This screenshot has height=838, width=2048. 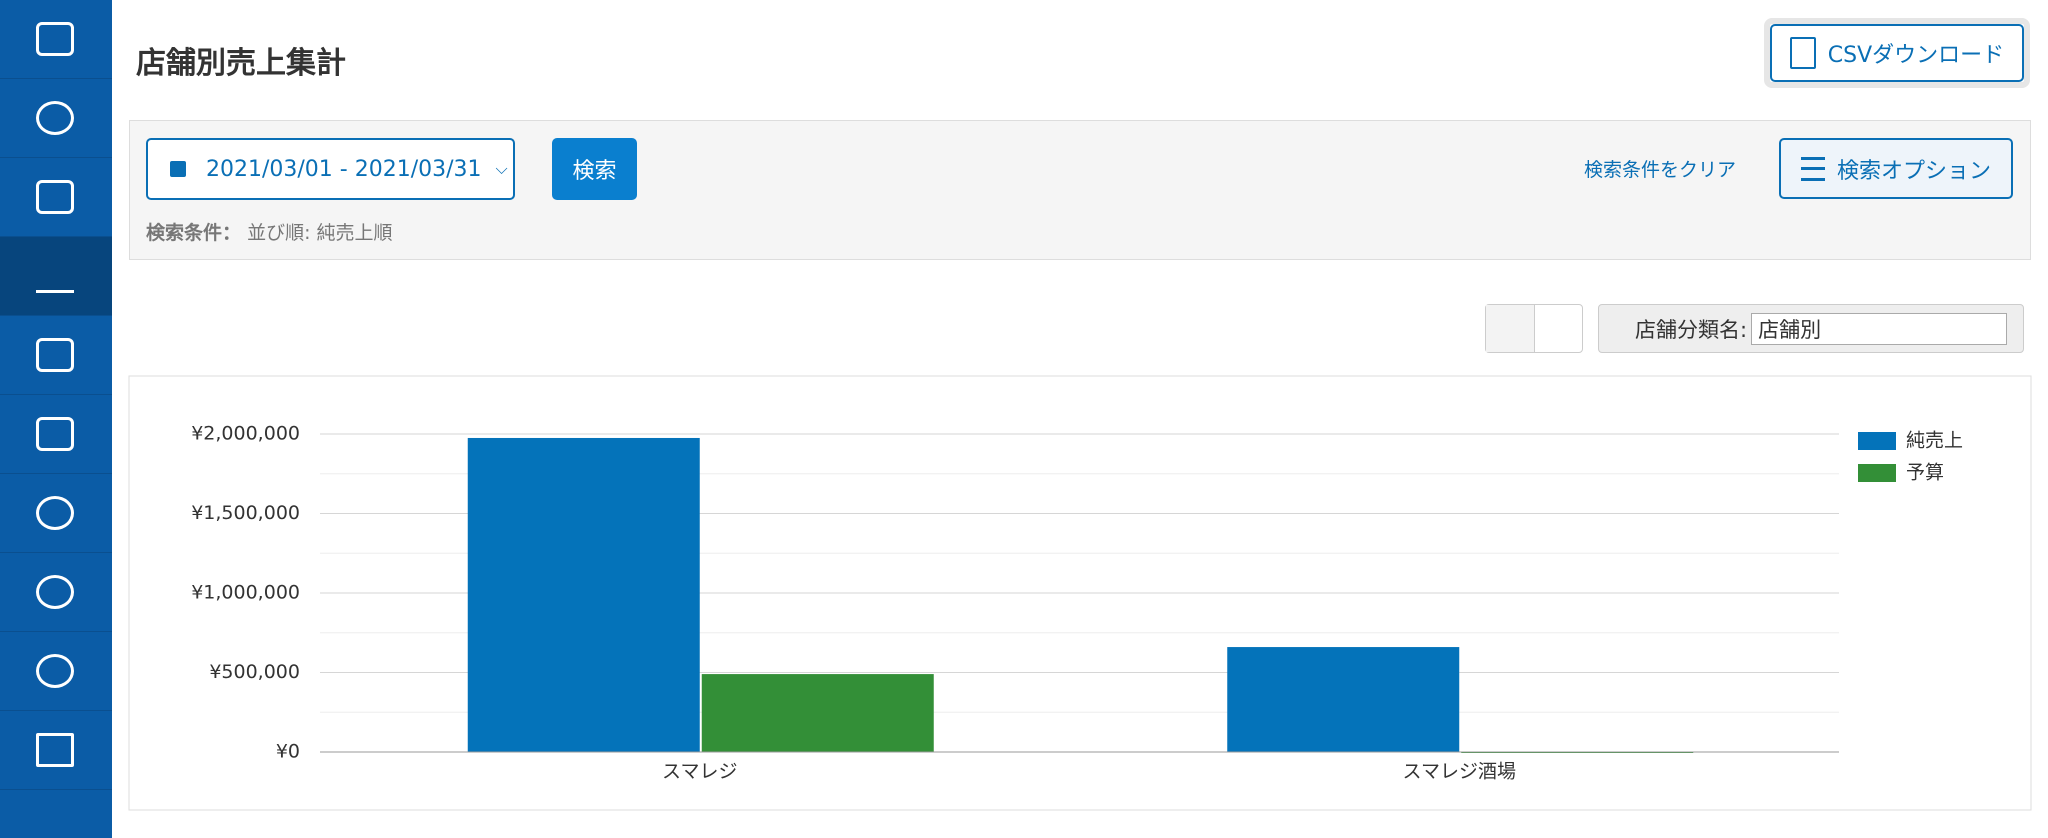 What do you see at coordinates (594, 169) in the screenshot?
I see `search-button: 検索` at bounding box center [594, 169].